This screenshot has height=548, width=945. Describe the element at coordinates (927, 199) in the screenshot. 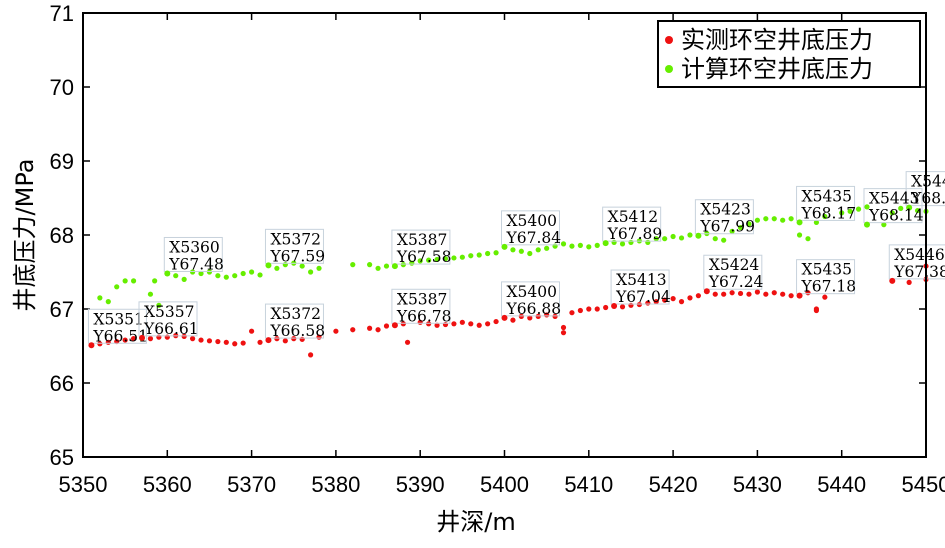

I see `data-tip-y-label: Y68.37` at that location.